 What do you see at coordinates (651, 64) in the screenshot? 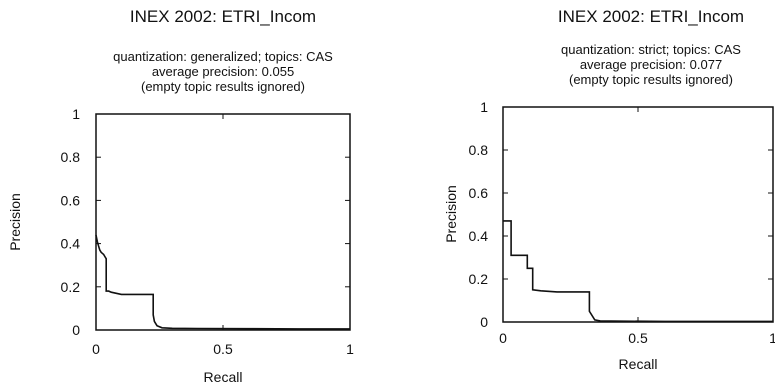
I see `chart-subtitle-line: average precision: 0.077` at bounding box center [651, 64].